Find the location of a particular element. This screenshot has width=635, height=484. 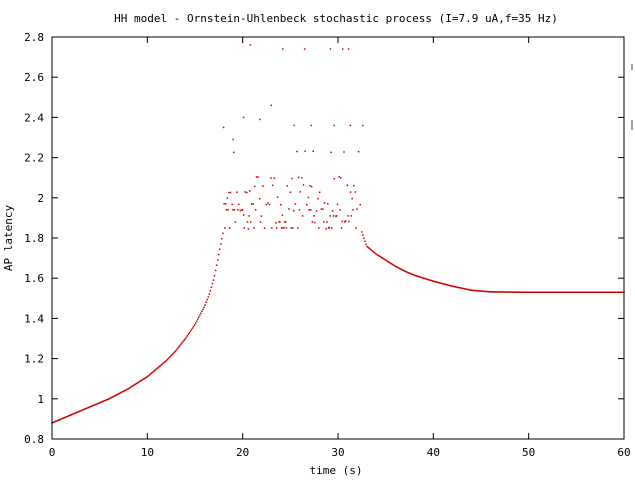

x-axis-label: time (s) is located at coordinates (336, 470).